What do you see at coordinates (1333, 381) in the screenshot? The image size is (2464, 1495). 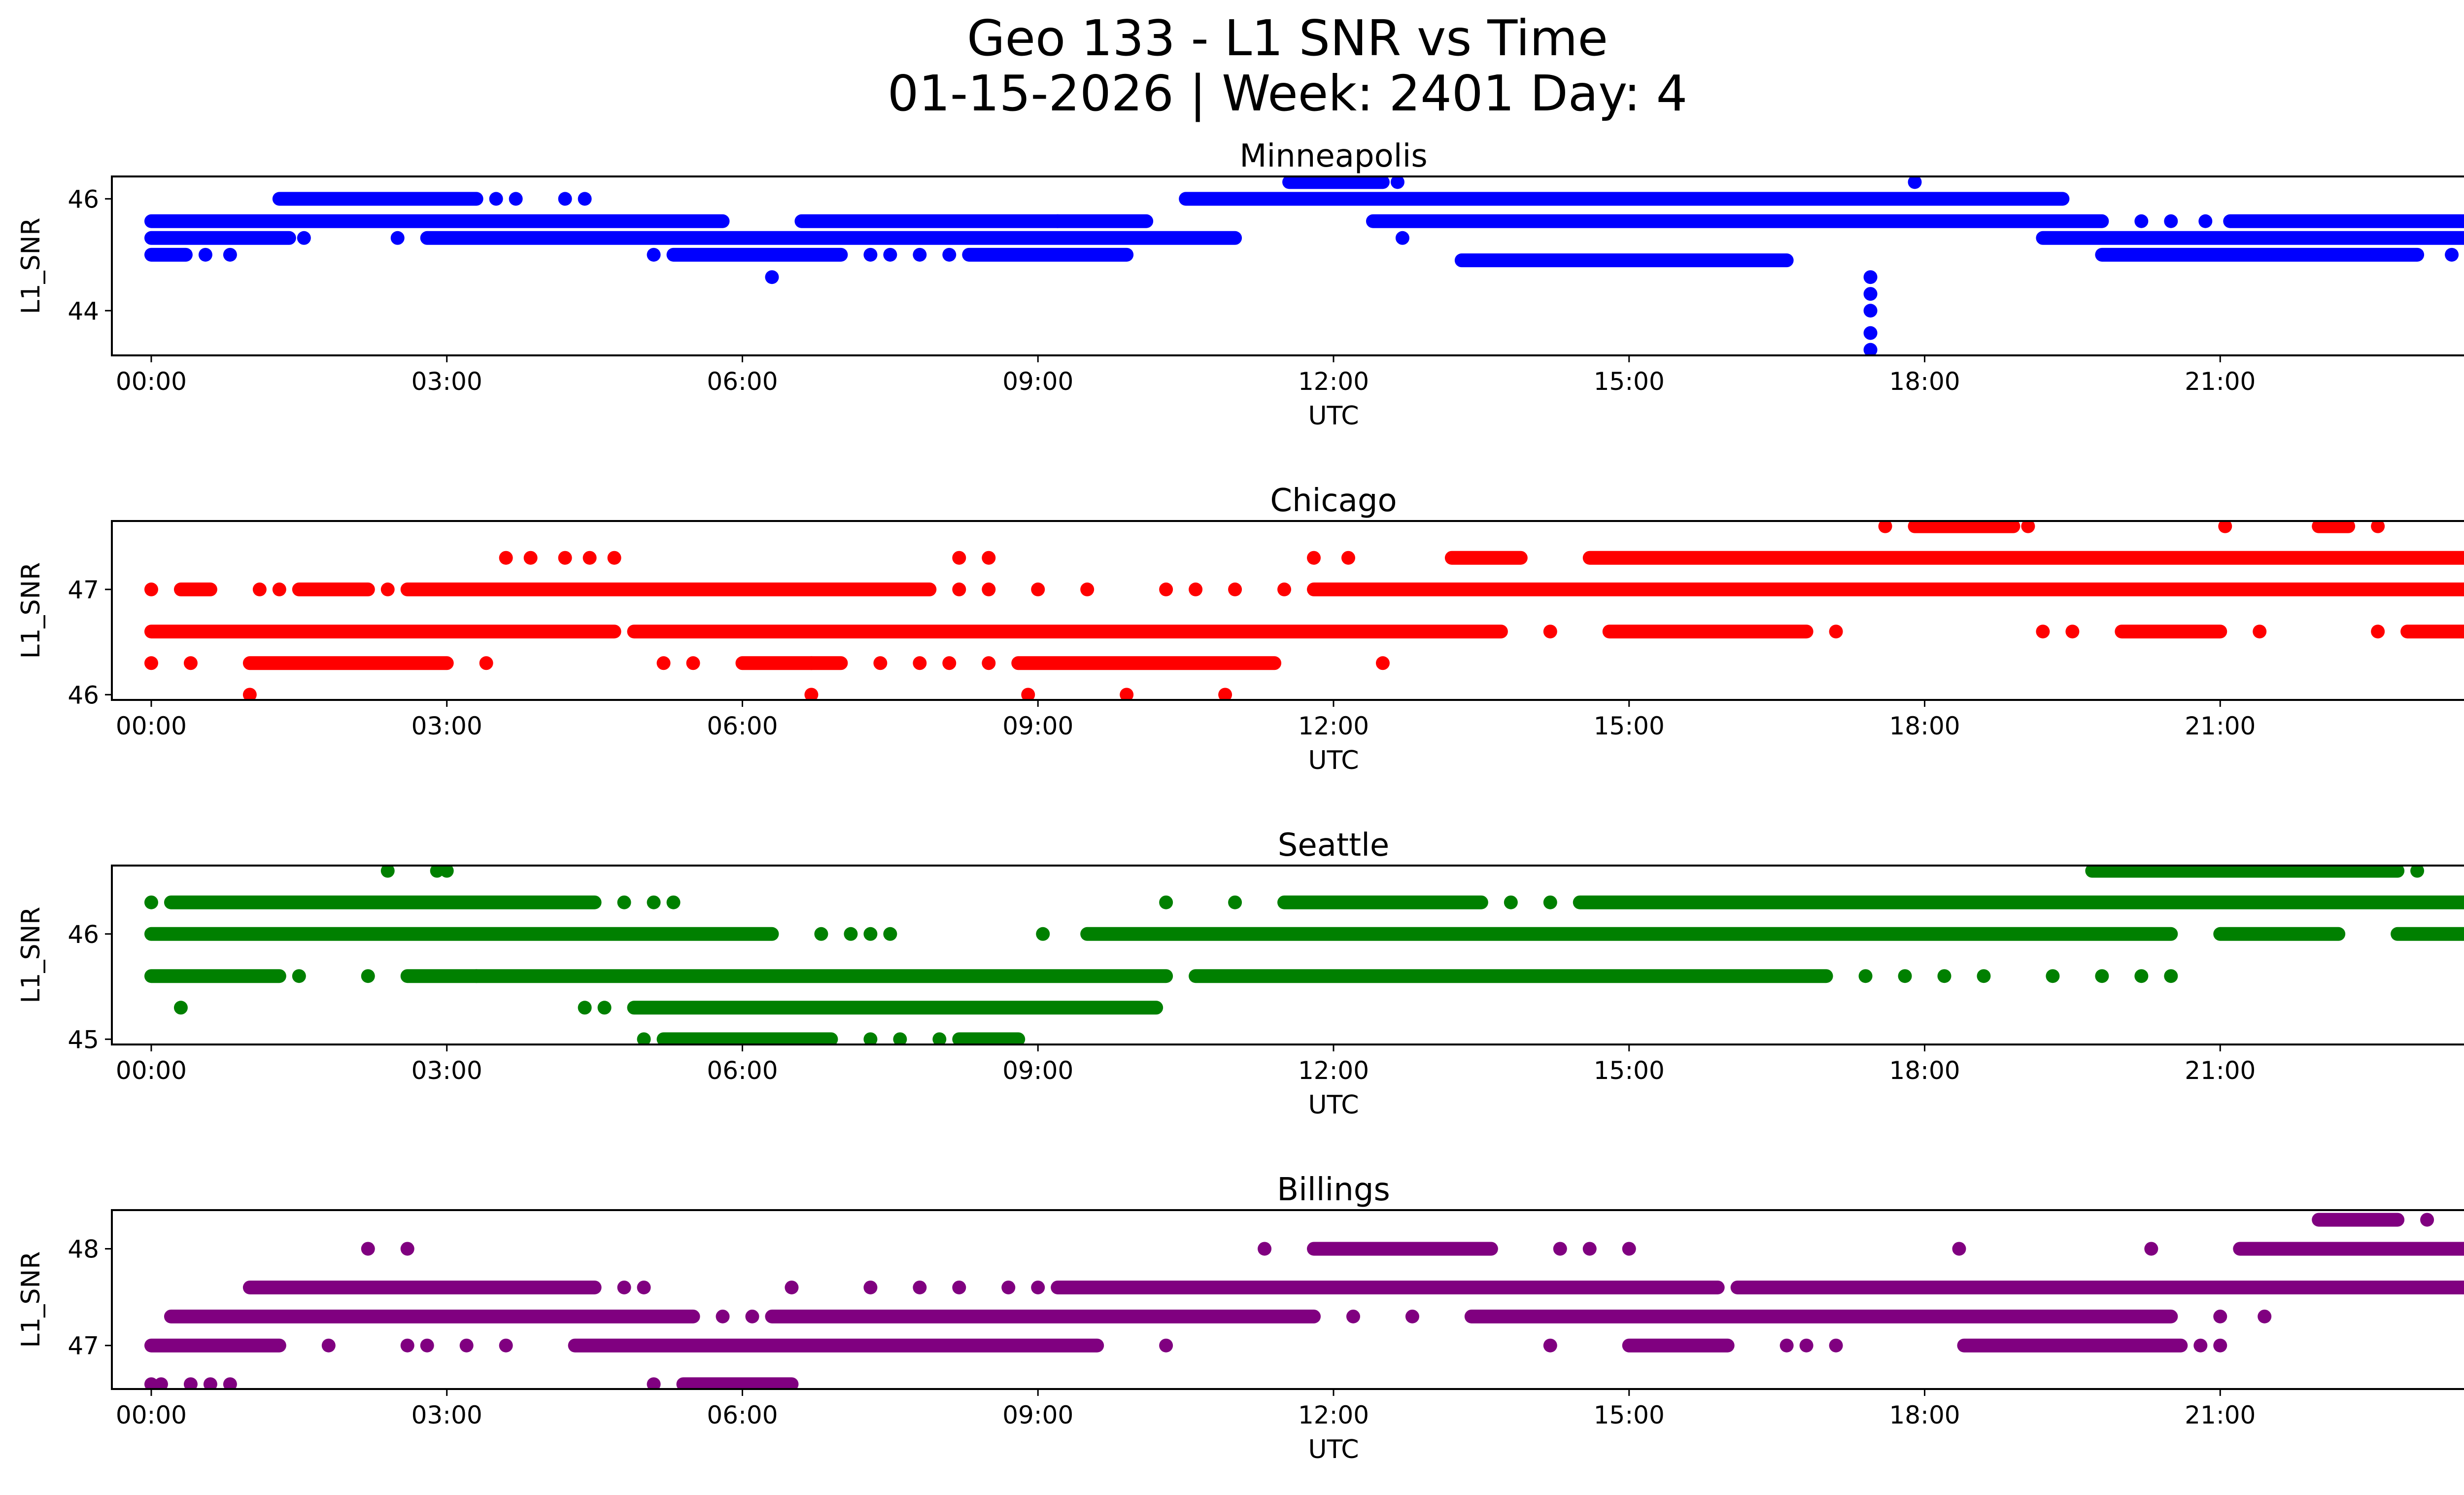 I see `x-tick-label: 12:00` at bounding box center [1333, 381].